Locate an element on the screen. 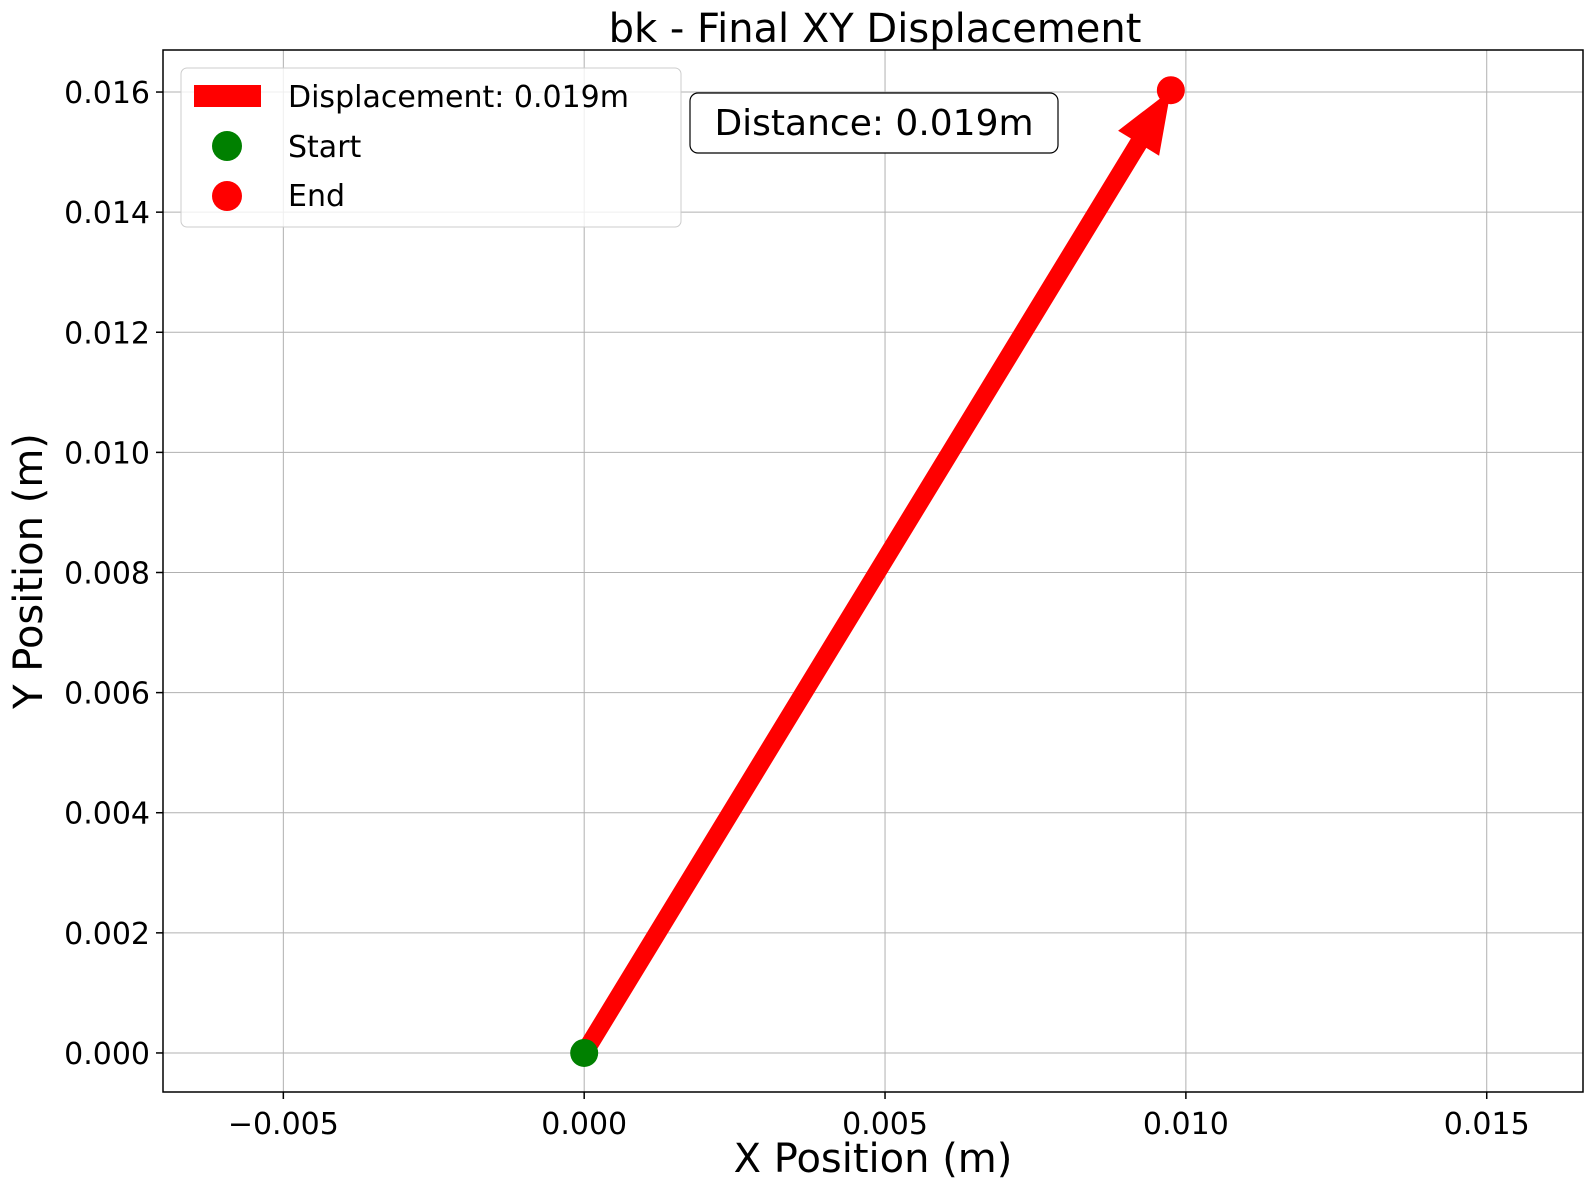 Image resolution: width=1590 pixels, height=1189 pixels. y-tick-label: 0.014 is located at coordinates (107, 213).